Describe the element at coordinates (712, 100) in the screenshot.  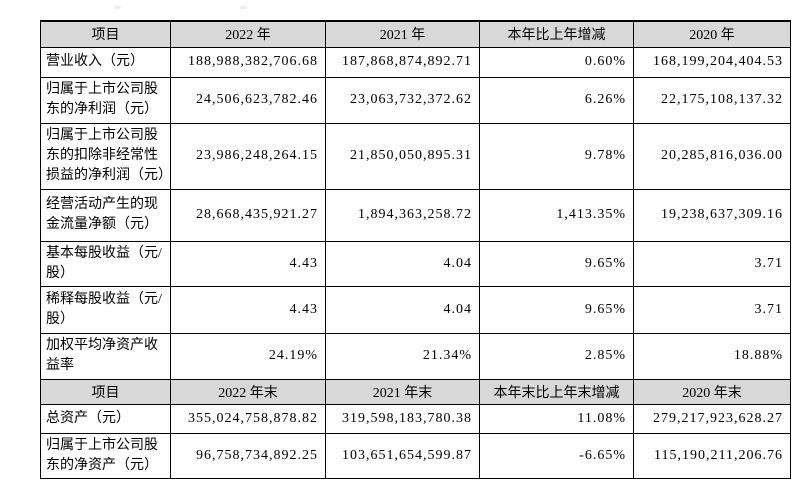
I see `value-2020: 22,175,108,137.32` at that location.